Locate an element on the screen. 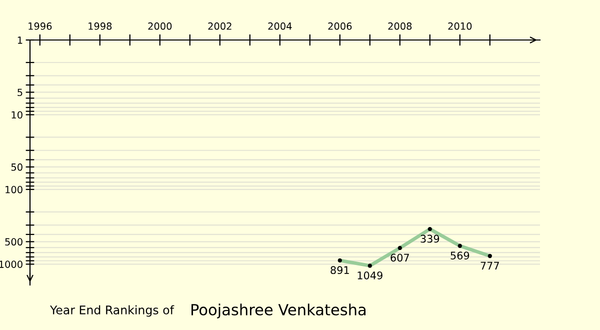  x-tick-label: 1998 is located at coordinates (100, 26).